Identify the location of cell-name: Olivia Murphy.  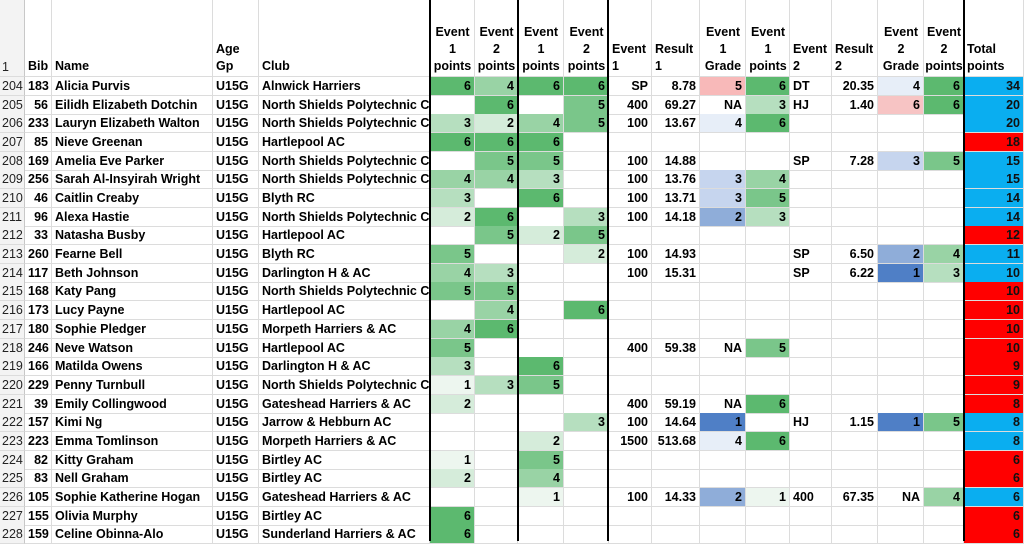
(132, 516).